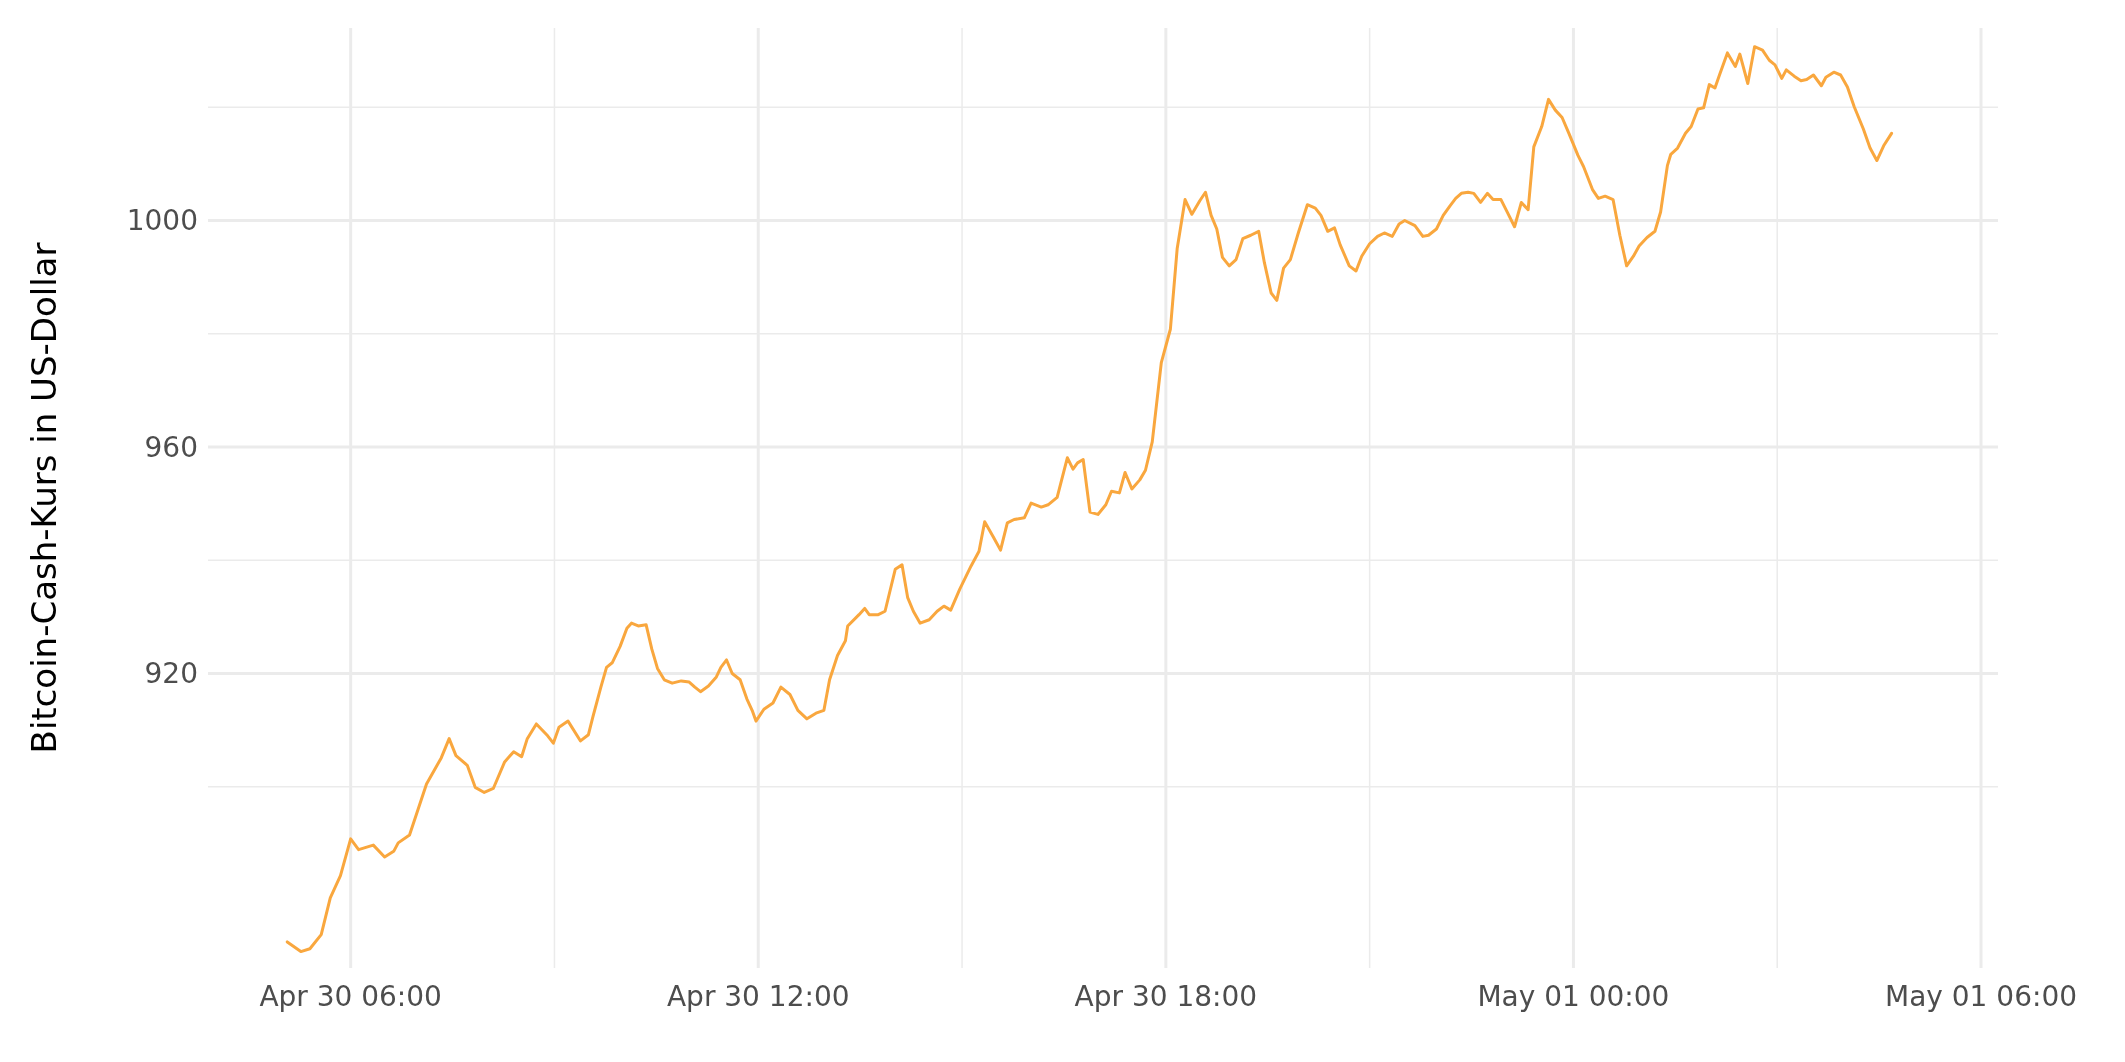 The width and height of the screenshot is (2125, 1062). What do you see at coordinates (758, 996) in the screenshot?
I see `x-tick-label: Apr 30 12:00` at bounding box center [758, 996].